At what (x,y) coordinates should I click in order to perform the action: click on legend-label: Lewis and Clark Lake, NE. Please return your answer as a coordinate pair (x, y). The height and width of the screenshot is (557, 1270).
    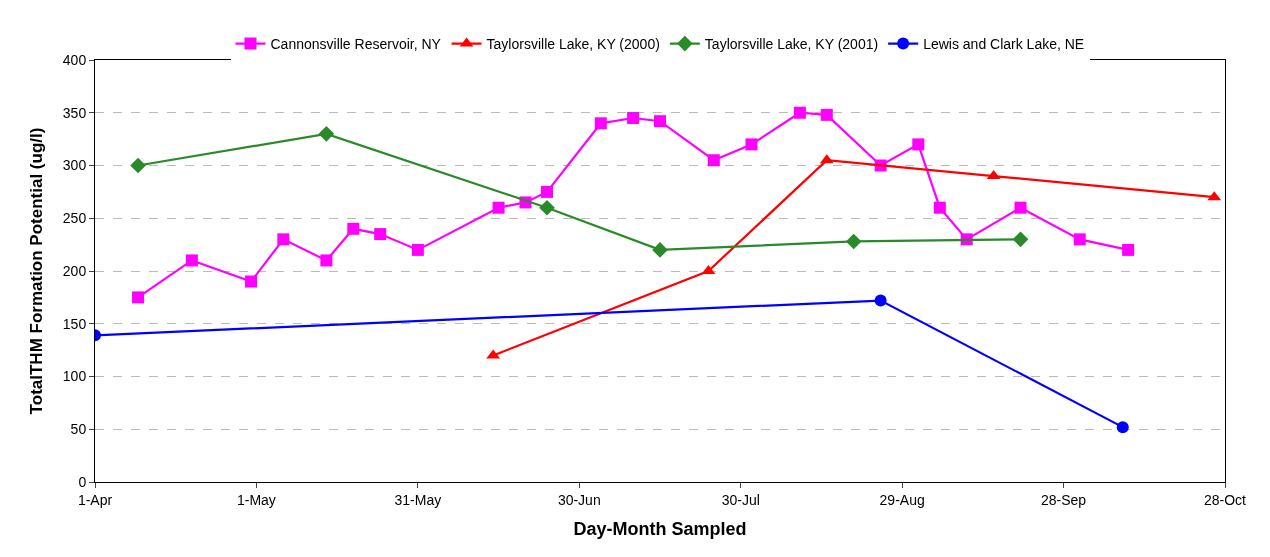
    Looking at the image, I should click on (1004, 44).